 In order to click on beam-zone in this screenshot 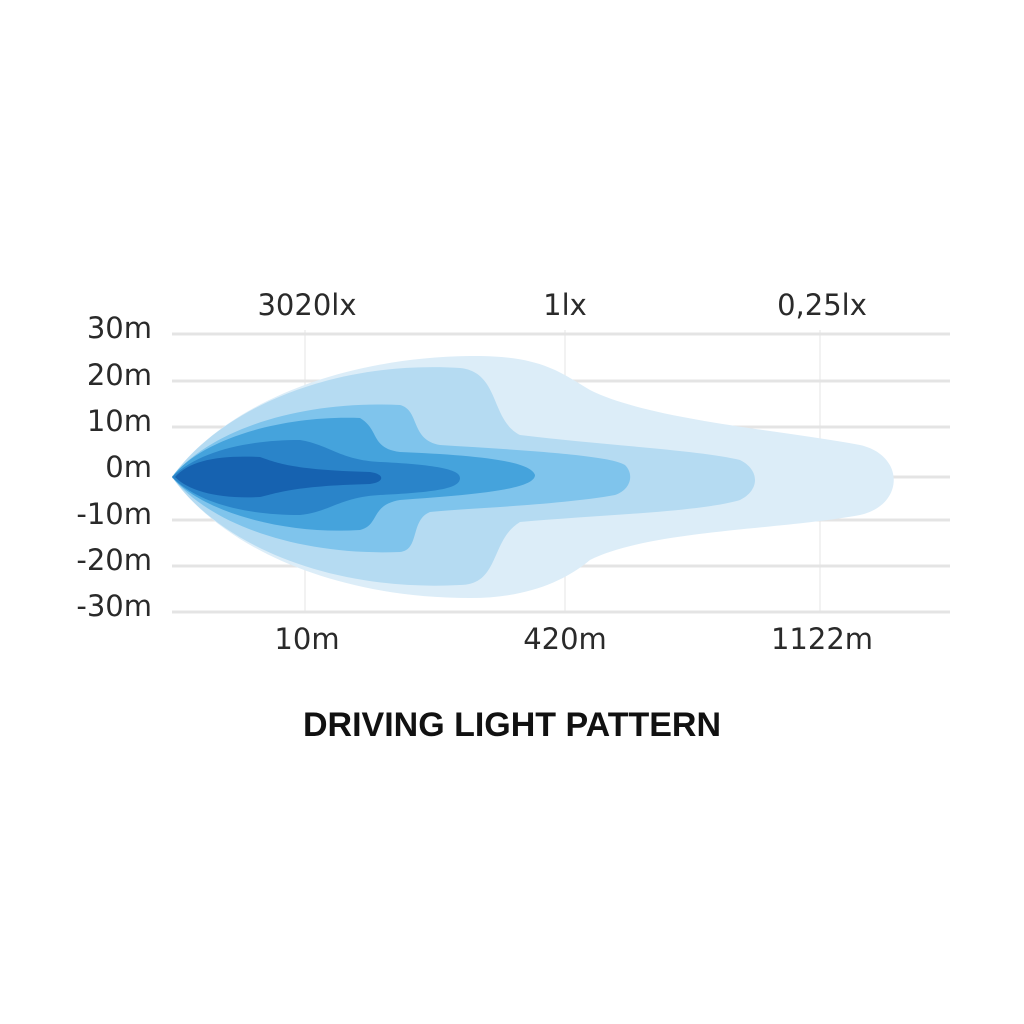, I will do `click(278, 477)`.